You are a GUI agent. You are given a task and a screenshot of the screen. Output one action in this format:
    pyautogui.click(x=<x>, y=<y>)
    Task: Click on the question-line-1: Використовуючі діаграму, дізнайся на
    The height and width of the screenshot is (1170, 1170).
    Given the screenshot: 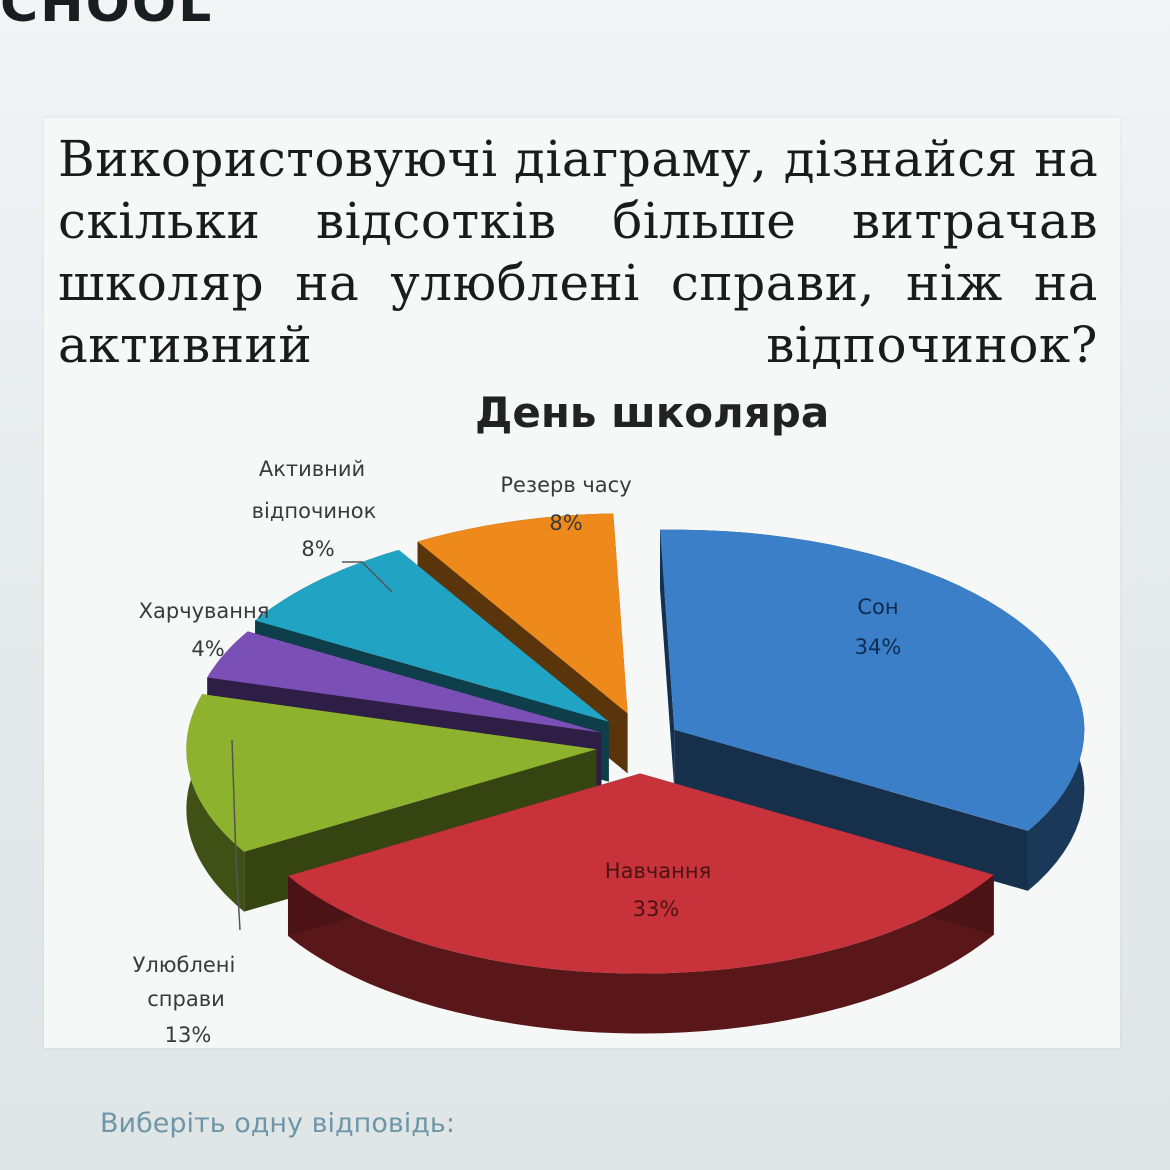 What is the action you would take?
    pyautogui.click(x=578, y=159)
    